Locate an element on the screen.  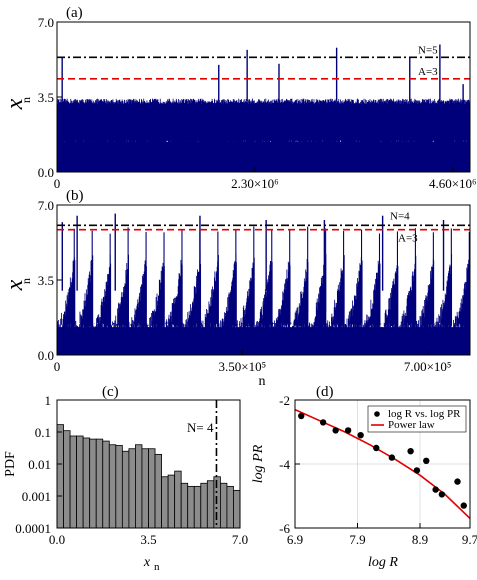
x-axis-label: n is located at coordinates (262, 381).